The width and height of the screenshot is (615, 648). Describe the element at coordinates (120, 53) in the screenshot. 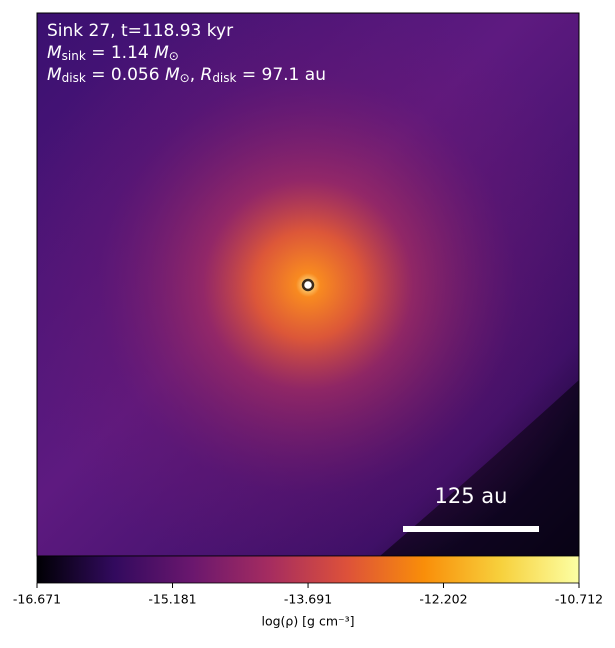

I see `annotation-part: = 1.14` at that location.